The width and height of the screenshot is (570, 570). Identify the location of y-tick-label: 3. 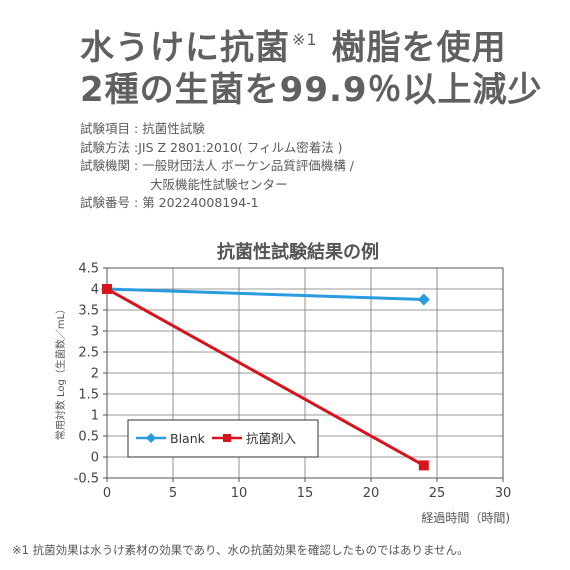
(95, 332).